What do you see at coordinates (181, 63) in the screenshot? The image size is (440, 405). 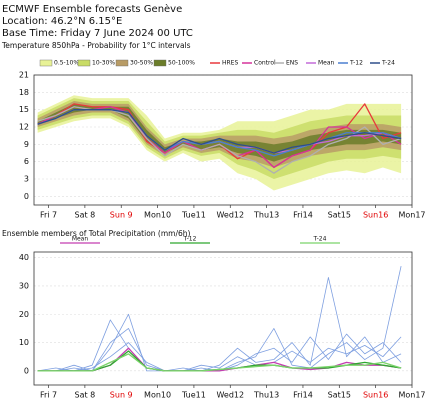 I see `legend-label: 50-100%` at bounding box center [181, 63].